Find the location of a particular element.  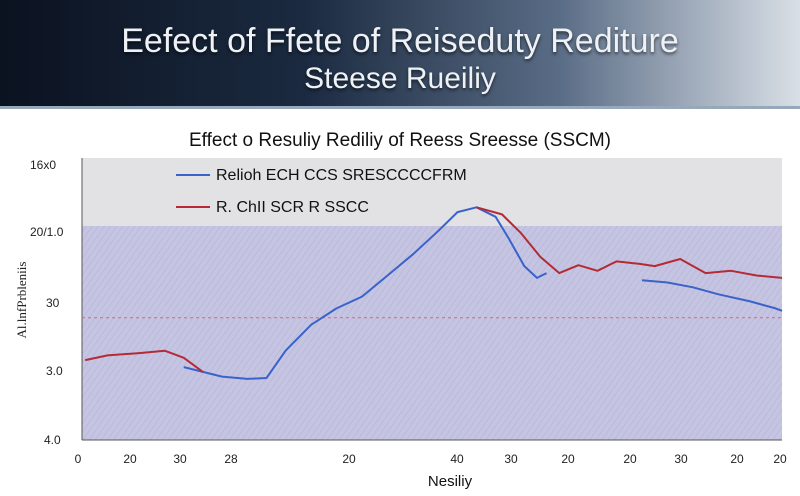

y-tick-label: 30 is located at coordinates (53, 303).